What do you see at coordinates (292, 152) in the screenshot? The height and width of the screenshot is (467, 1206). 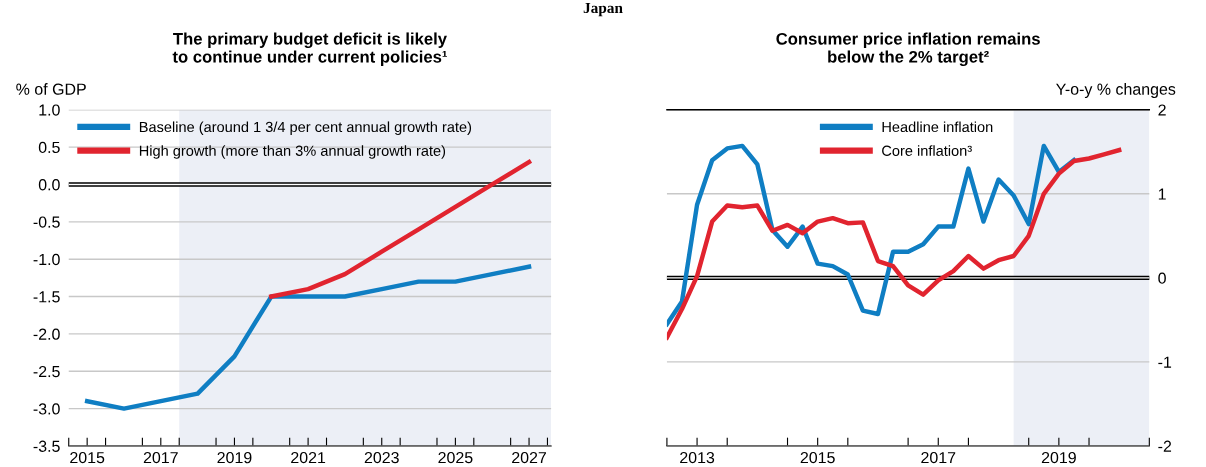 I see `legend-label: High growth (more than 3% annual growth rate)` at bounding box center [292, 152].